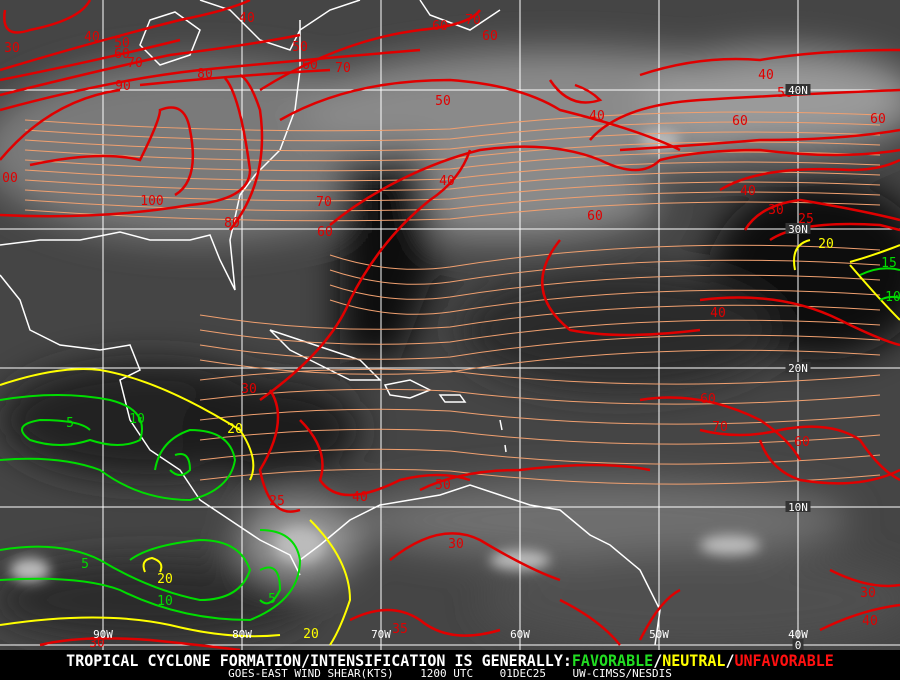 This screenshot has height=680, width=900. What do you see at coordinates (277, 501) in the screenshot?
I see `contour-label-unfavorable: 25` at bounding box center [277, 501].